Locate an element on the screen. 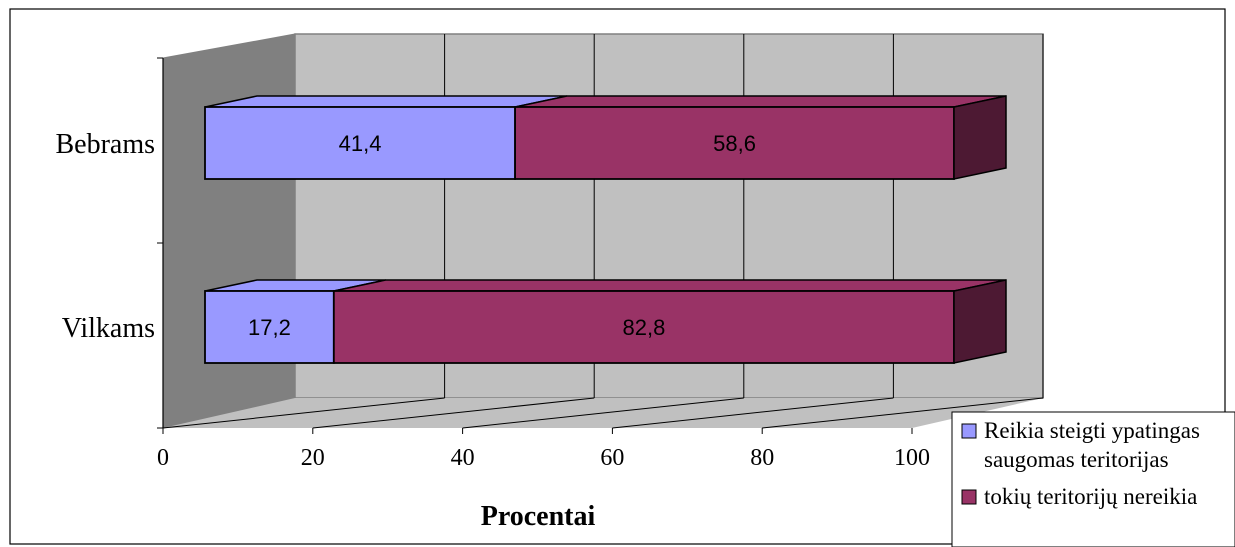 The height and width of the screenshot is (547, 1235). x-tick-label: 80 is located at coordinates (762, 458).